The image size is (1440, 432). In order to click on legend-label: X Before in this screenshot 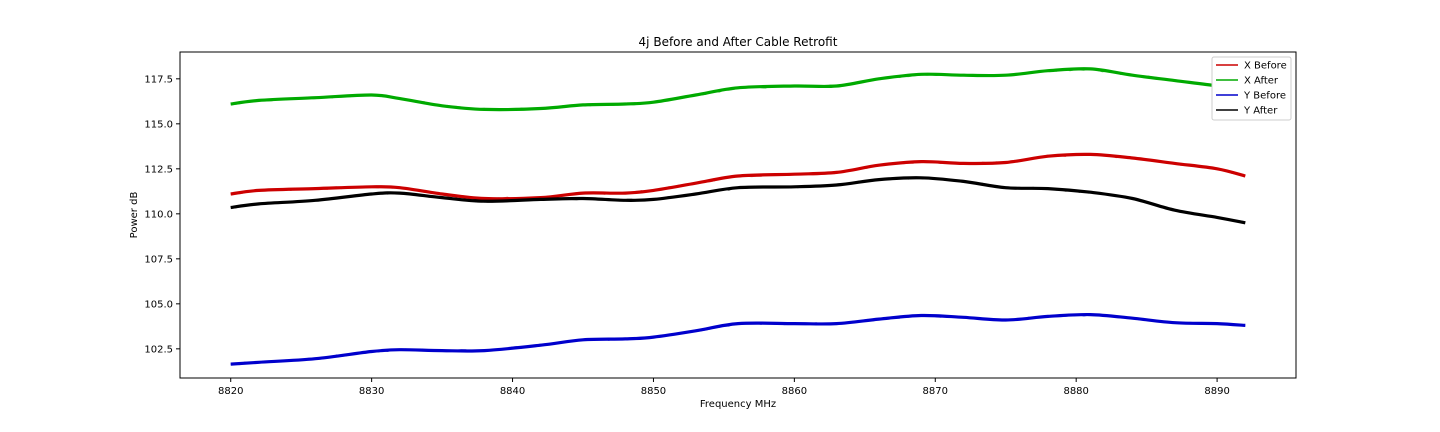, I will do `click(1265, 66)`.